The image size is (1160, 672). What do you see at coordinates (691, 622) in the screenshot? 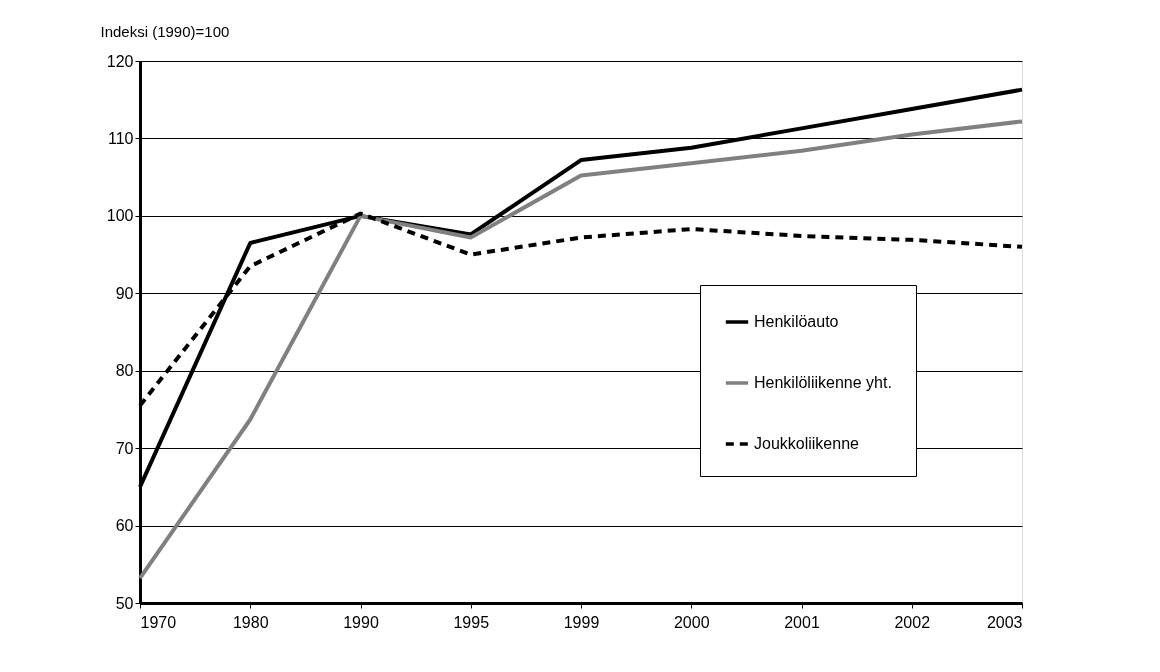
I see `x-tick-label: 2000` at bounding box center [691, 622].